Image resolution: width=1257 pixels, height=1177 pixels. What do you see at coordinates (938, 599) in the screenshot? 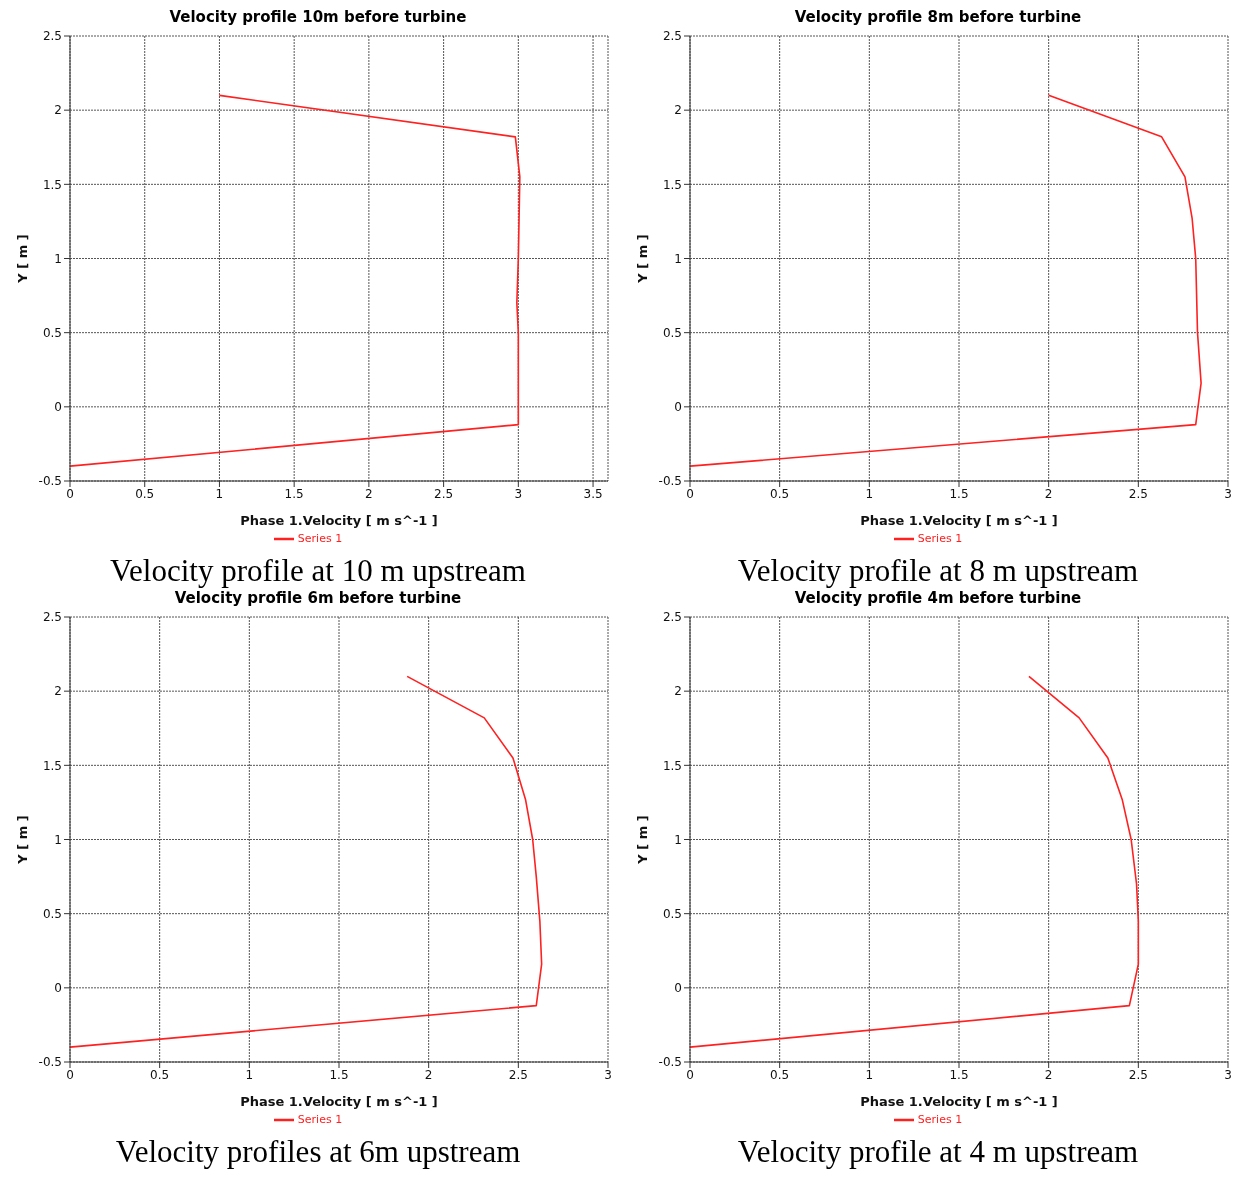
I see `chart-title: Velocity profile 4m before turbine` at bounding box center [938, 599].